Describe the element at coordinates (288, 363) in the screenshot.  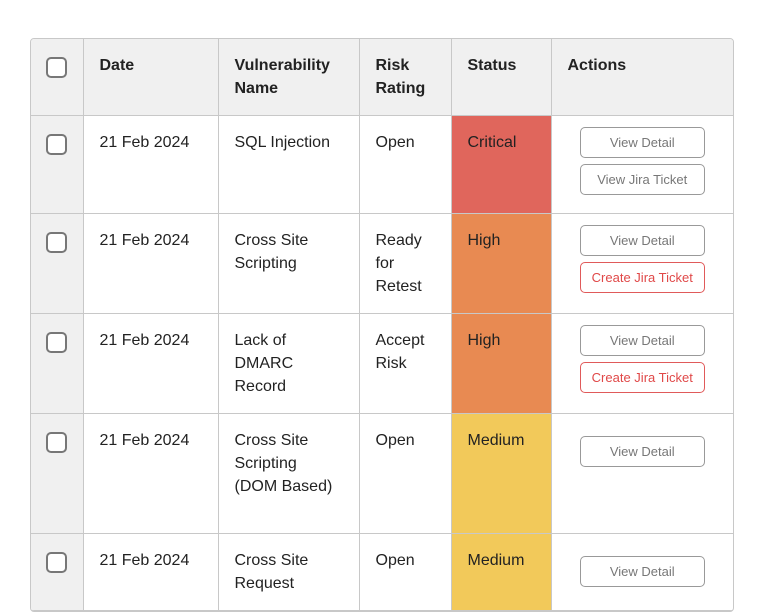
I see `vulnerability-name-cell: Lack of DMARC Record` at that location.